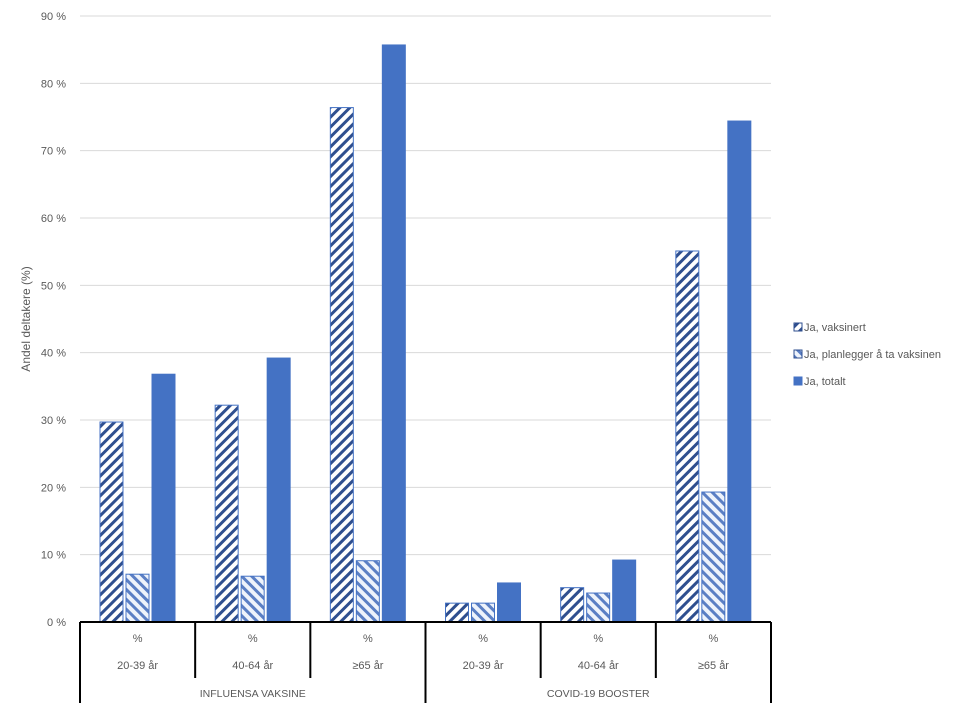 The height and width of the screenshot is (708, 970). What do you see at coordinates (53, 84) in the screenshot?
I see `y-tick-label: 80 %` at bounding box center [53, 84].